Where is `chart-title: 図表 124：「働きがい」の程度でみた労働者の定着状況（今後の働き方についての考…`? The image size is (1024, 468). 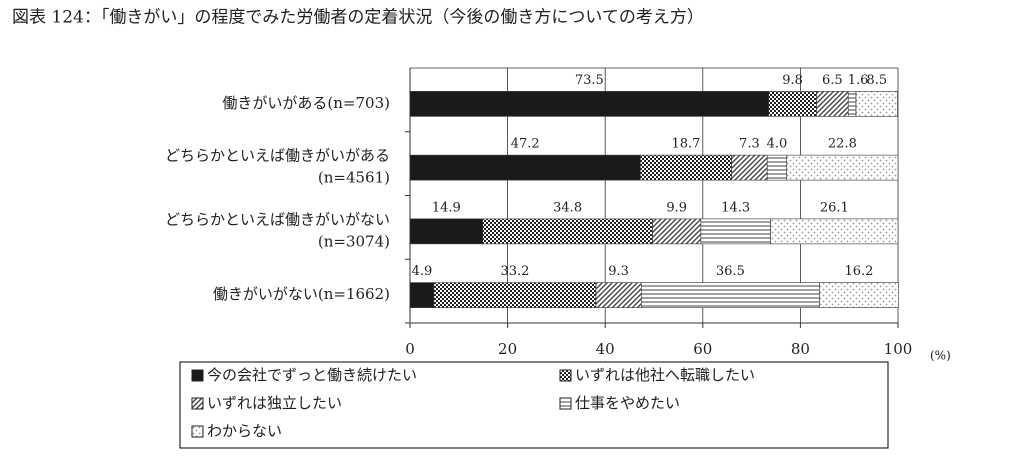
chart-title: 図表 124：「働きがい」の程度でみた労働者の定着状況（今後の働き方についての考… is located at coordinates (358, 18).